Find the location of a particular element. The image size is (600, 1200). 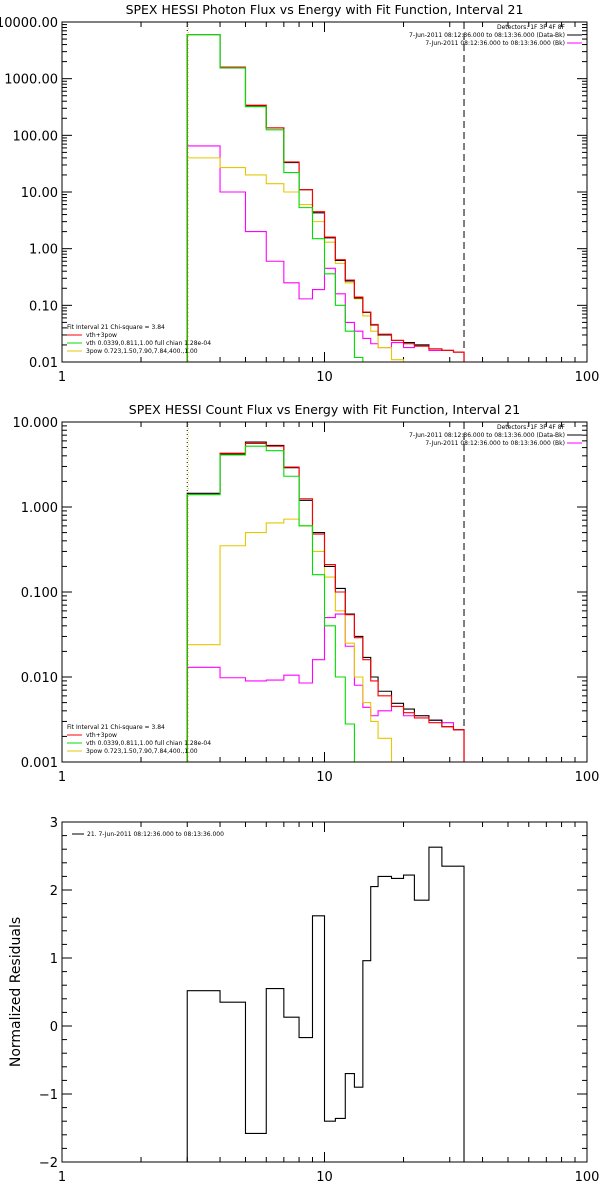

y-tick-label: 0.01 is located at coordinates (43, 363).